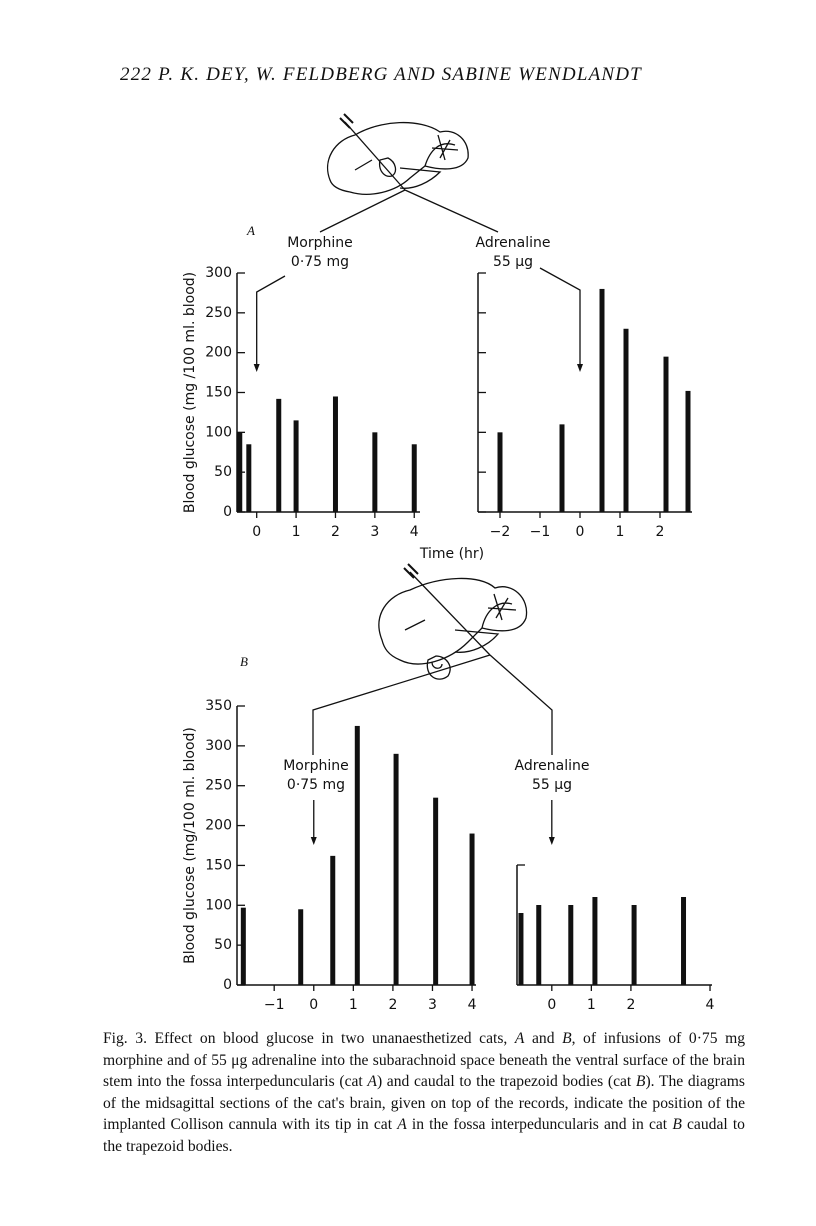  What do you see at coordinates (424, 1135) in the screenshot?
I see `caption-text: caudal to the trapezoid bodies.` at bounding box center [424, 1135].